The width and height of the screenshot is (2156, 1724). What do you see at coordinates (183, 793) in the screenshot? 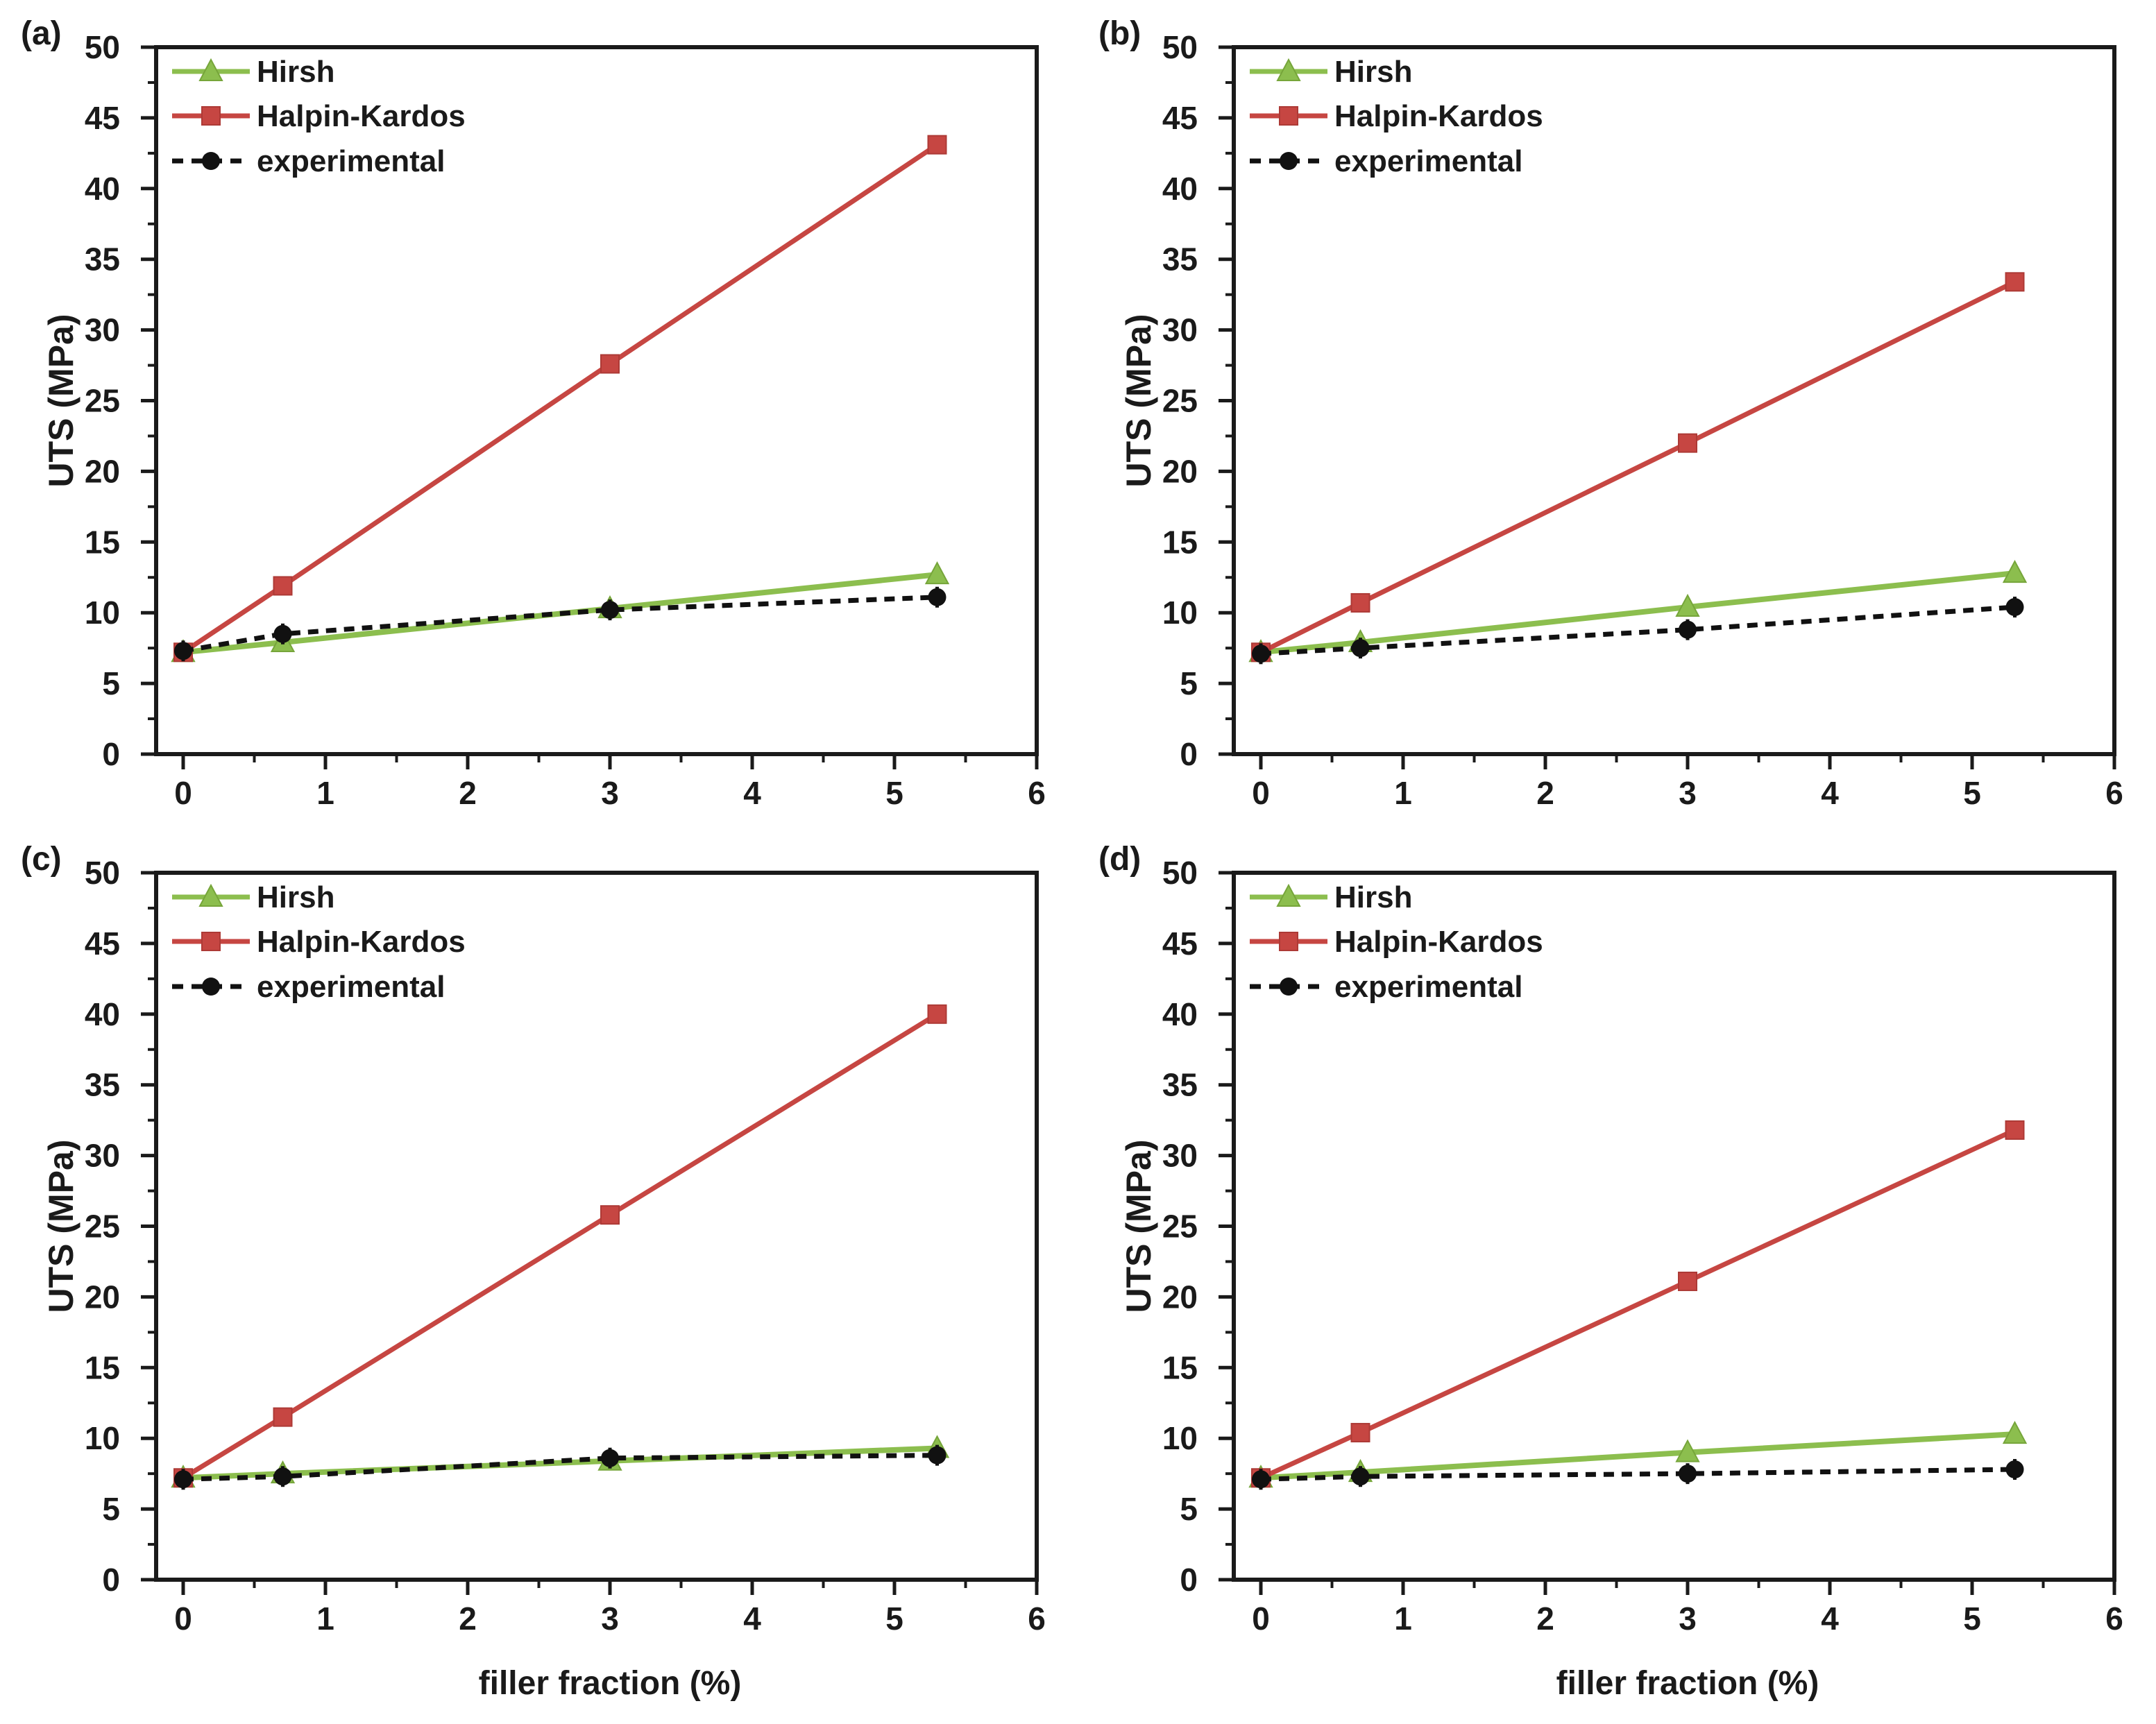
I see `x-tick-label: 0` at bounding box center [183, 793].